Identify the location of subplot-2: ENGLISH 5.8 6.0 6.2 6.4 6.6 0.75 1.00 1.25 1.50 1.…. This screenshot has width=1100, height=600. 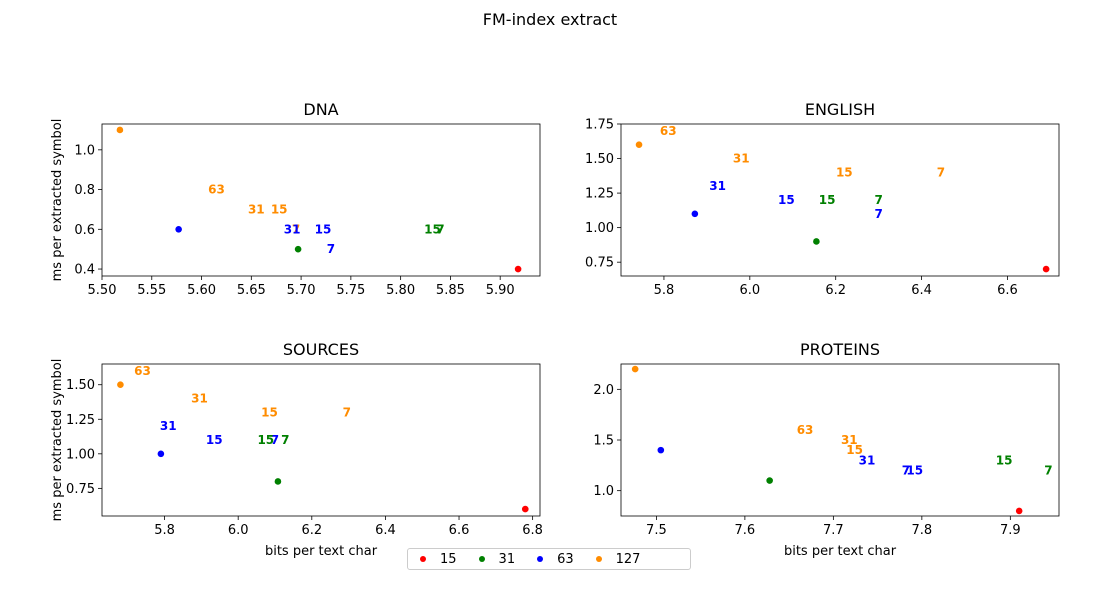
(822, 199).